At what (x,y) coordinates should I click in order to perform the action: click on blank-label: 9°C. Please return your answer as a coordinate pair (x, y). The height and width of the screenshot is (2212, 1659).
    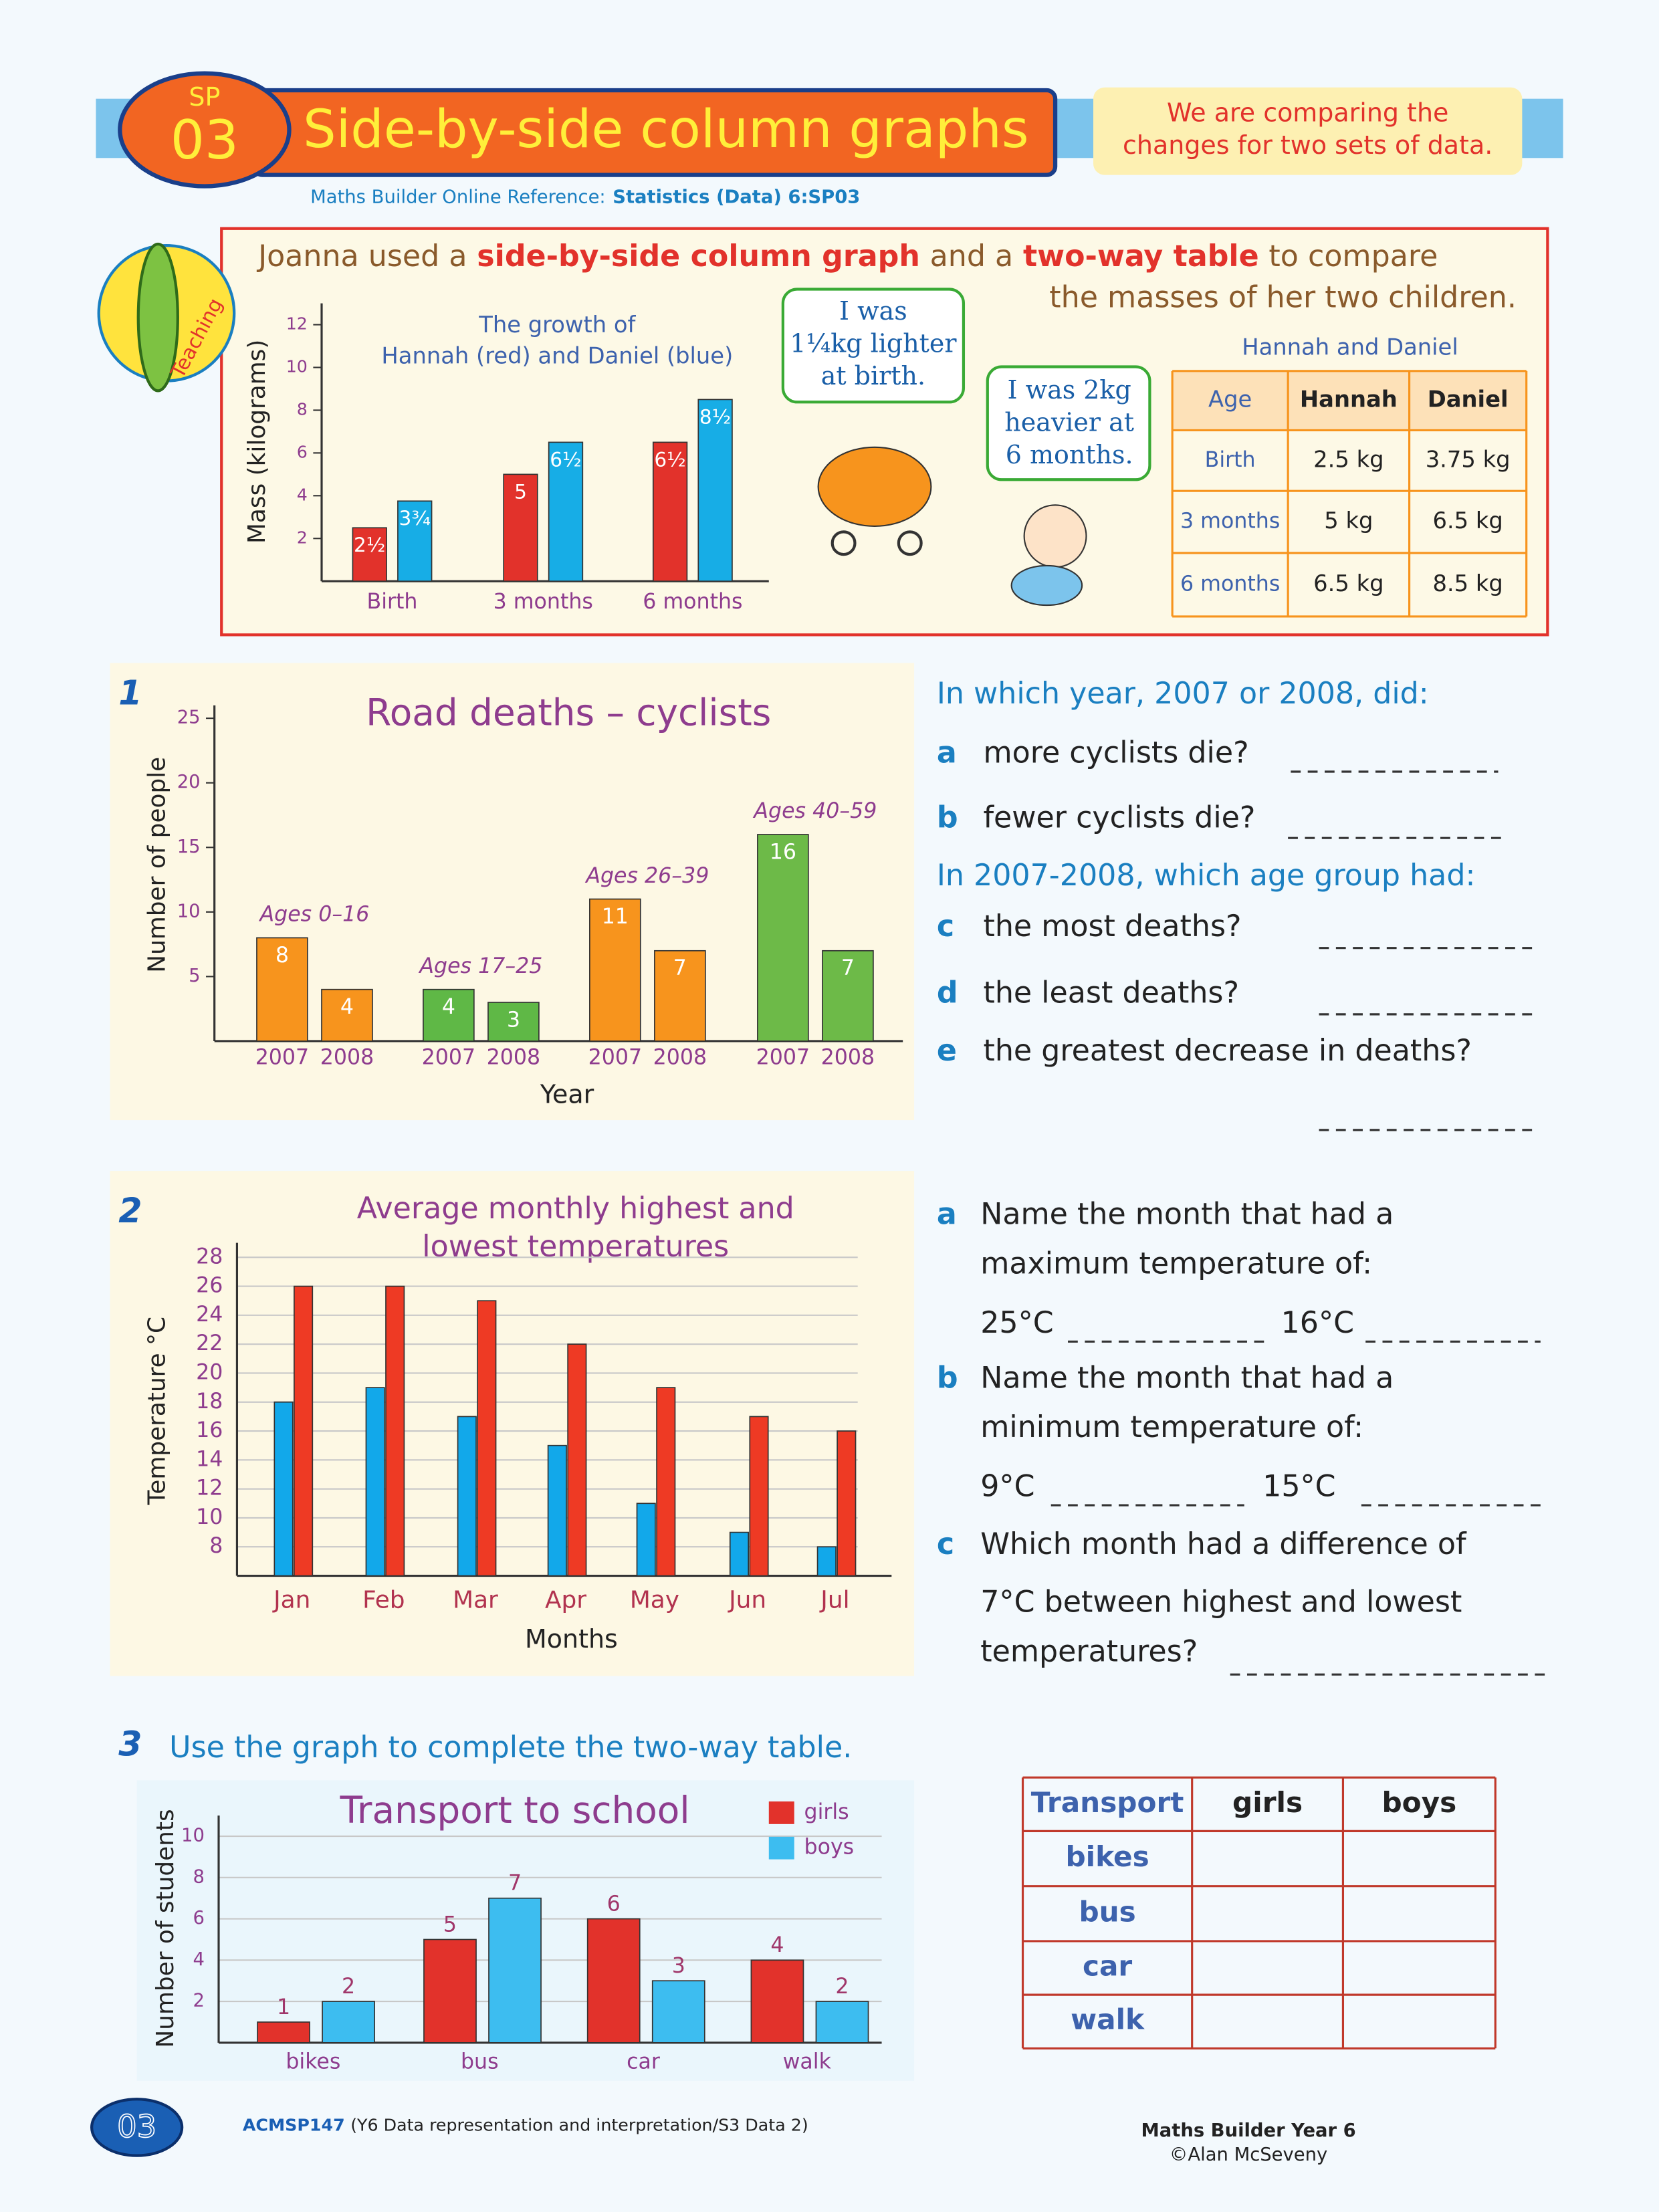
    Looking at the image, I should click on (1007, 1487).